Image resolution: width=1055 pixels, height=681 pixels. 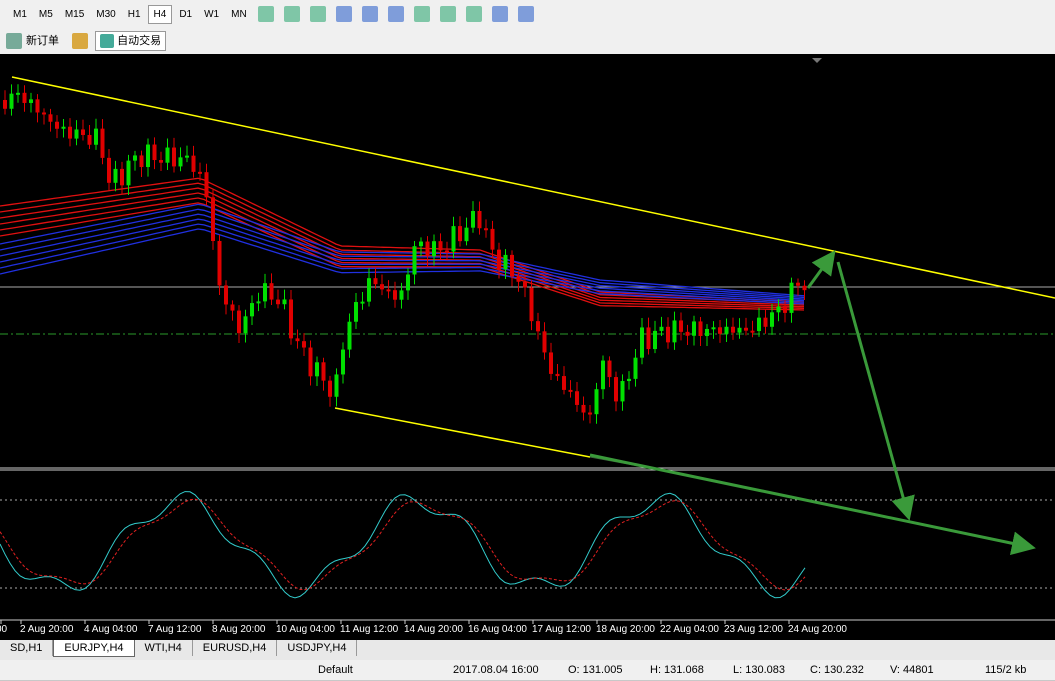 I want to click on status-low: L: 130.083, so click(x=759, y=670).